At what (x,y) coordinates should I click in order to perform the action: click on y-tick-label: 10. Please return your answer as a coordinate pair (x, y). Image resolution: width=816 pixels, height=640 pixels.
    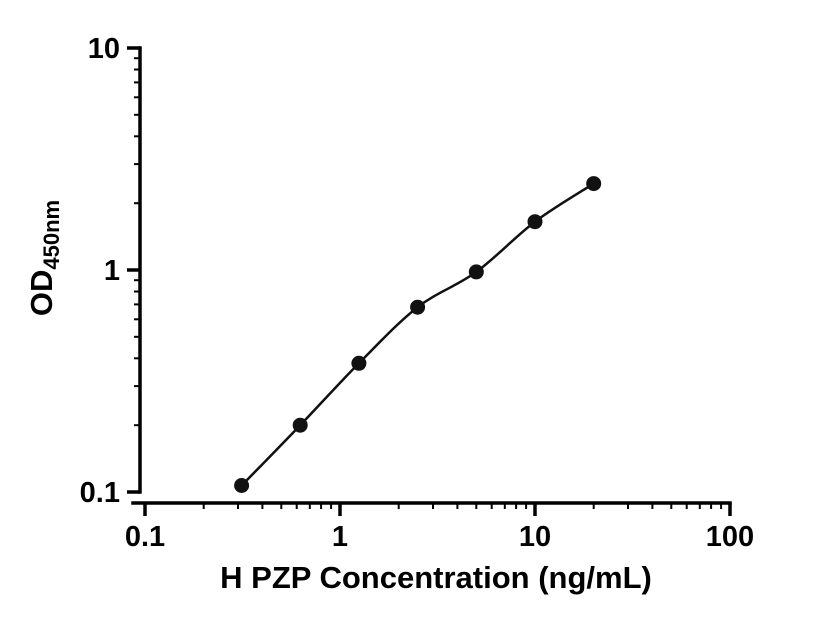
    Looking at the image, I should click on (104, 49).